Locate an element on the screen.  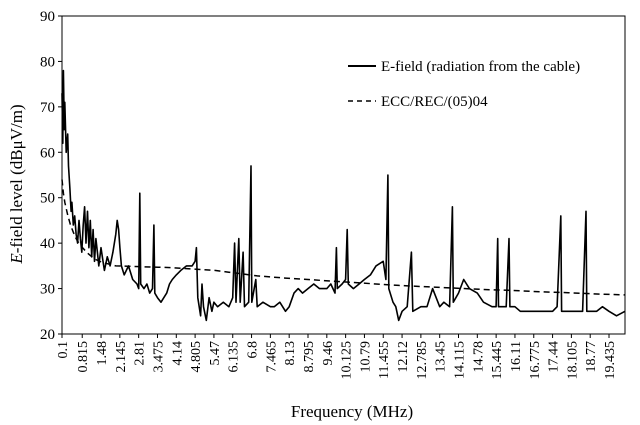
x-tick-label: 0.815 is located at coordinates (83, 357).